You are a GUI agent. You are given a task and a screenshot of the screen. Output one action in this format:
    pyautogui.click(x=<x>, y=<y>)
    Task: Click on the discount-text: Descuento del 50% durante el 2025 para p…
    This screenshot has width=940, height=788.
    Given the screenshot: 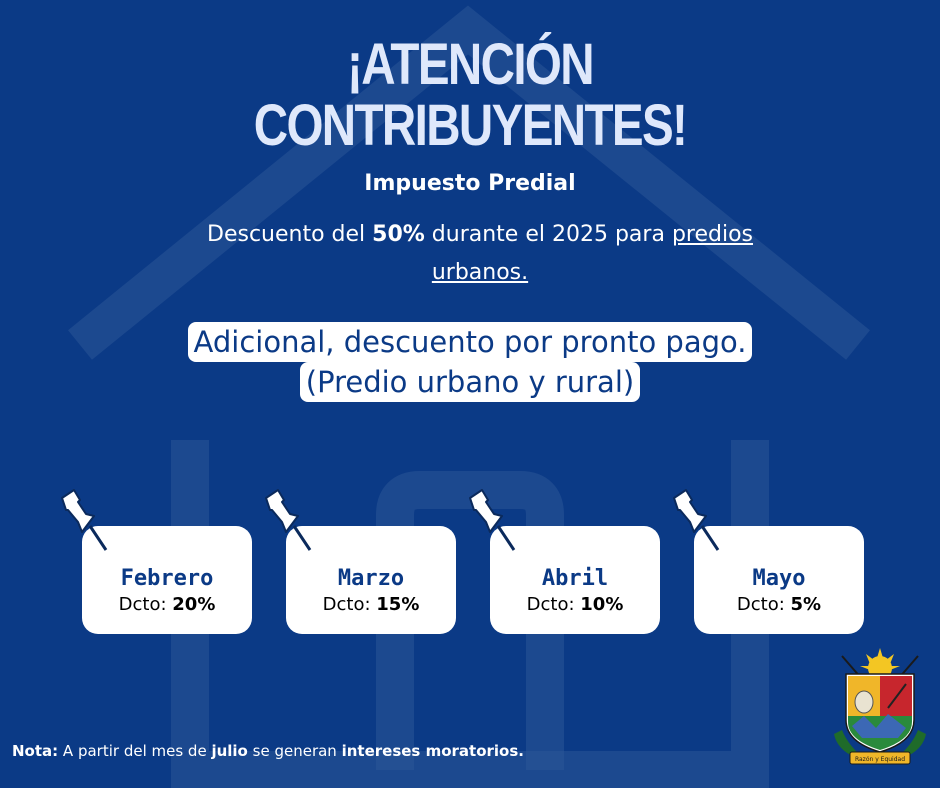 What is the action you would take?
    pyautogui.click(x=480, y=254)
    